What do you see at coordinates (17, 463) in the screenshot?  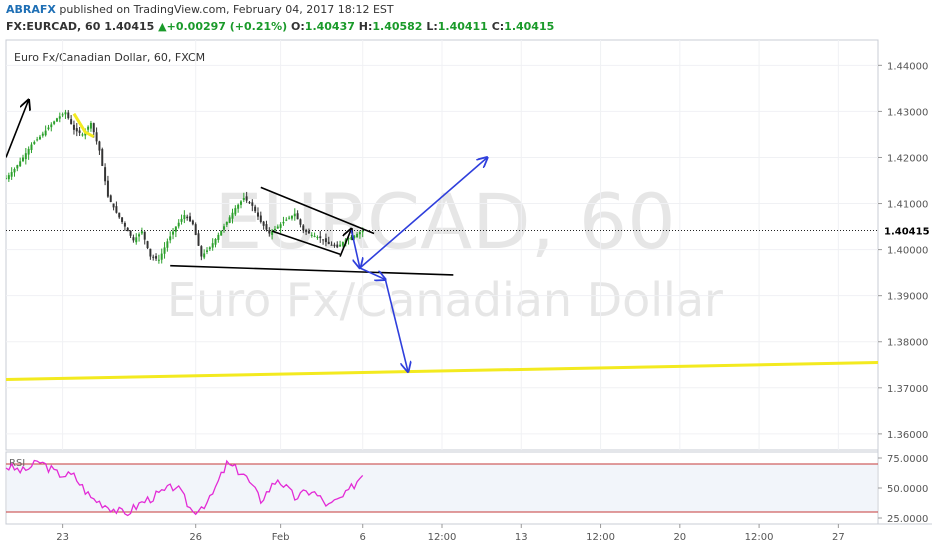 I see `rsi-label: RSI` at bounding box center [17, 463].